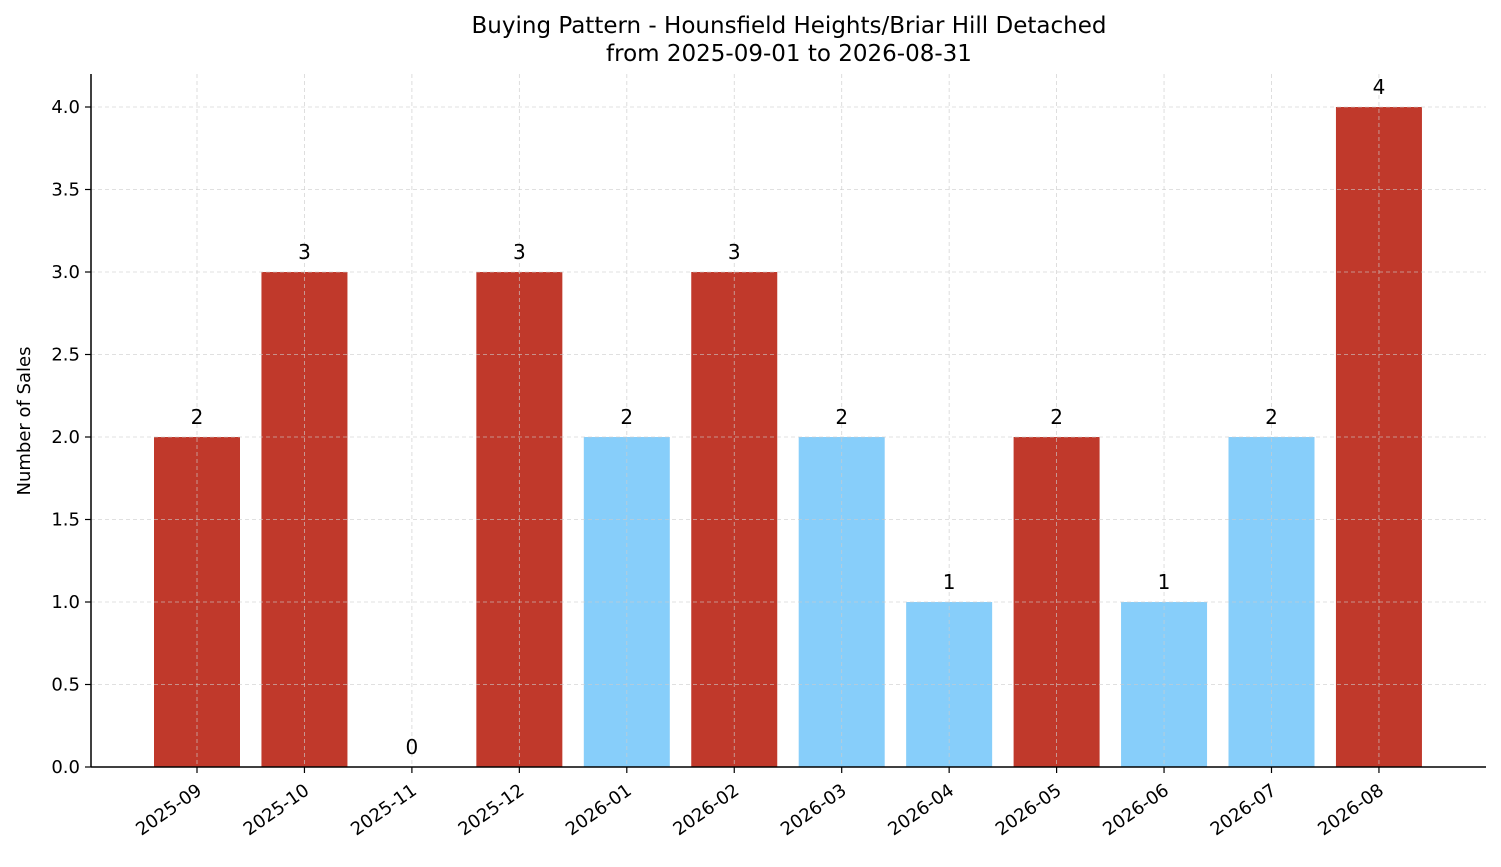  Describe the element at coordinates (384, 810) in the screenshot. I see `x-tick-label: 2025-11` at that location.